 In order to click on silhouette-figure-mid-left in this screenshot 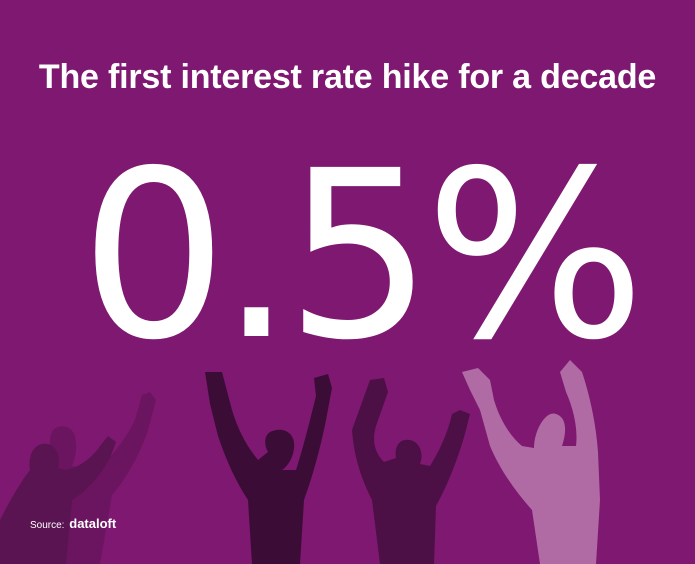, I will do `click(58, 500)`.